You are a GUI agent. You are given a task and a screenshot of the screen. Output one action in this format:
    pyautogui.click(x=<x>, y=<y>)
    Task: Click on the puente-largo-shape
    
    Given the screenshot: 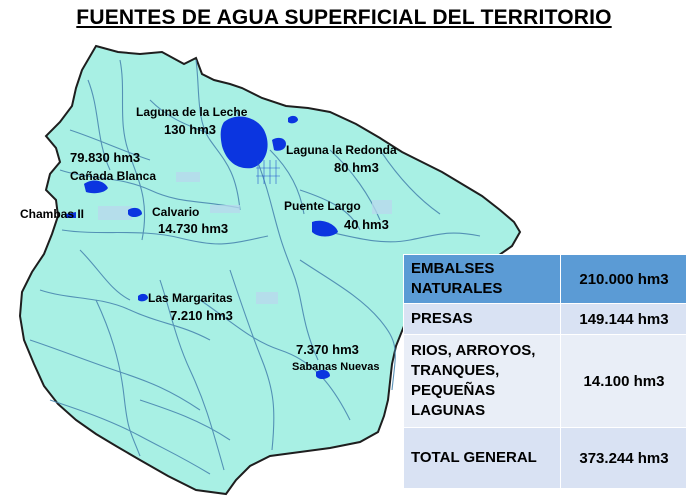 What is the action you would take?
    pyautogui.click(x=325, y=228)
    